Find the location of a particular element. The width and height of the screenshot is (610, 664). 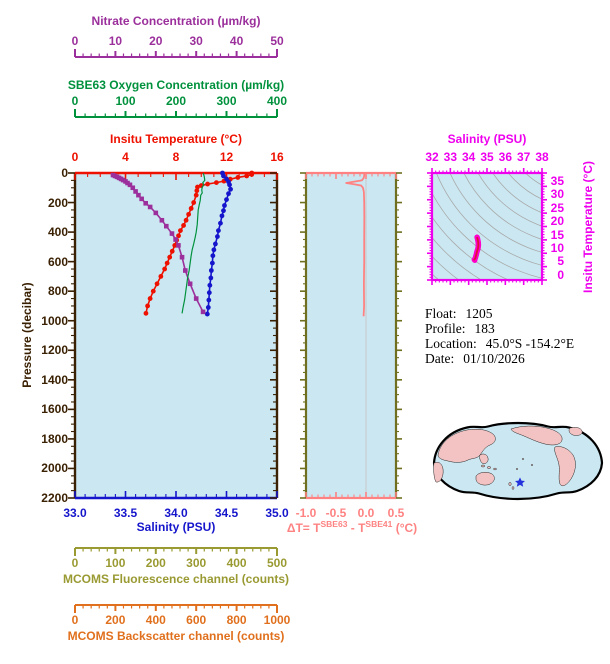

nitrate-tick-label: 30 is located at coordinates (196, 41).